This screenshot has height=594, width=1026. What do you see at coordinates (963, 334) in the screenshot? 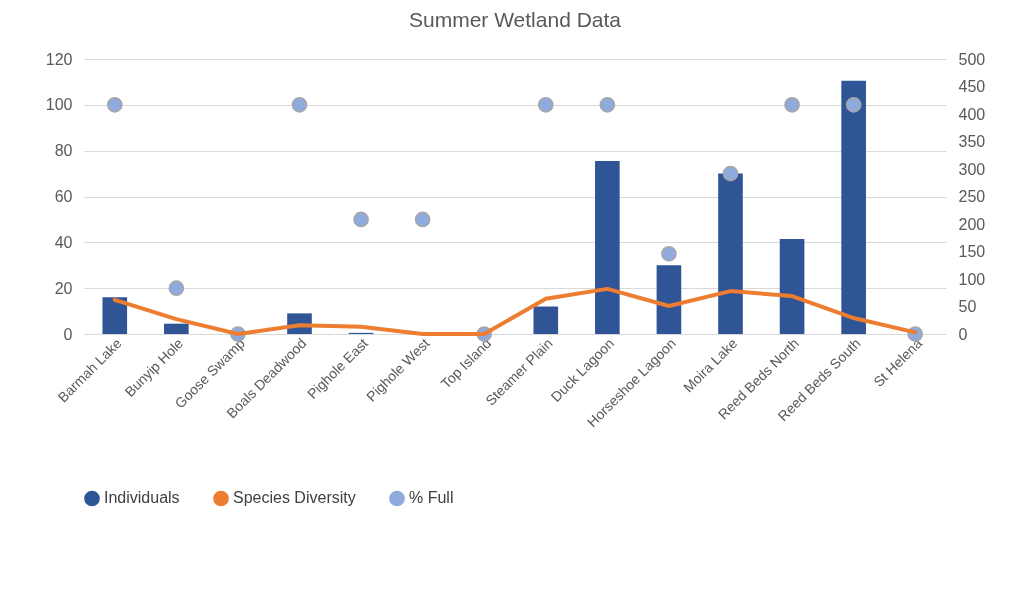
I see `y2-tick-label: 0` at bounding box center [963, 334].